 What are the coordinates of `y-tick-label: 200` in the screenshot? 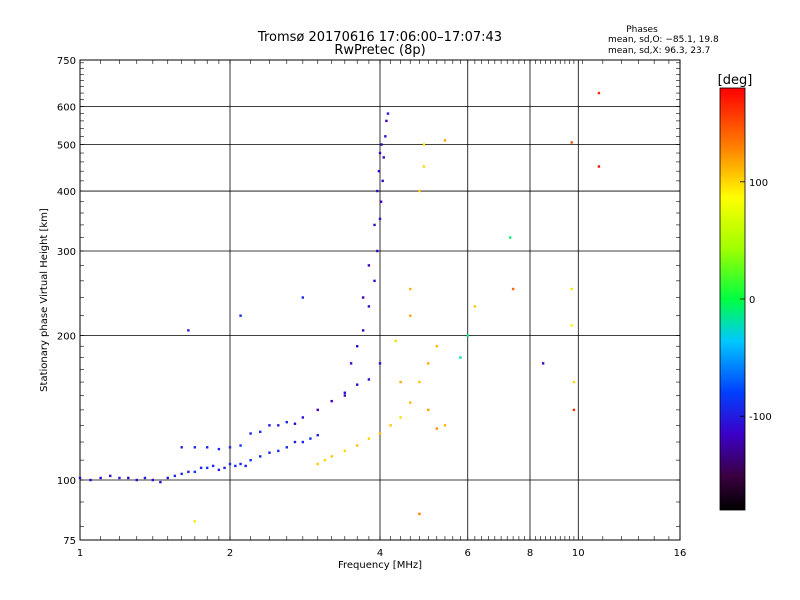 It's located at (66, 337).